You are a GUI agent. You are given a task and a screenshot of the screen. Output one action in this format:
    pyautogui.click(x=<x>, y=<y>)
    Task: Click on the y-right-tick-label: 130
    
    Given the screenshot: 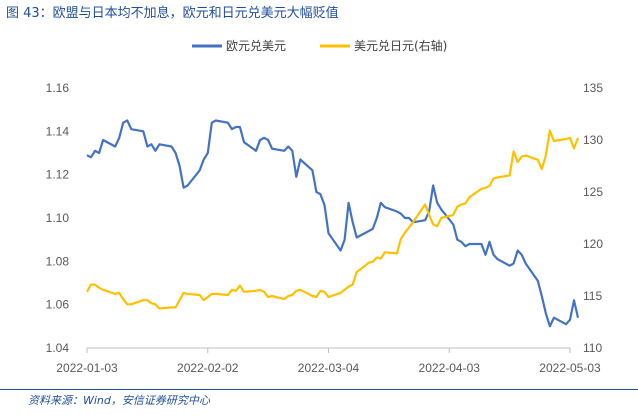 What is the action you would take?
    pyautogui.click(x=593, y=140)
    